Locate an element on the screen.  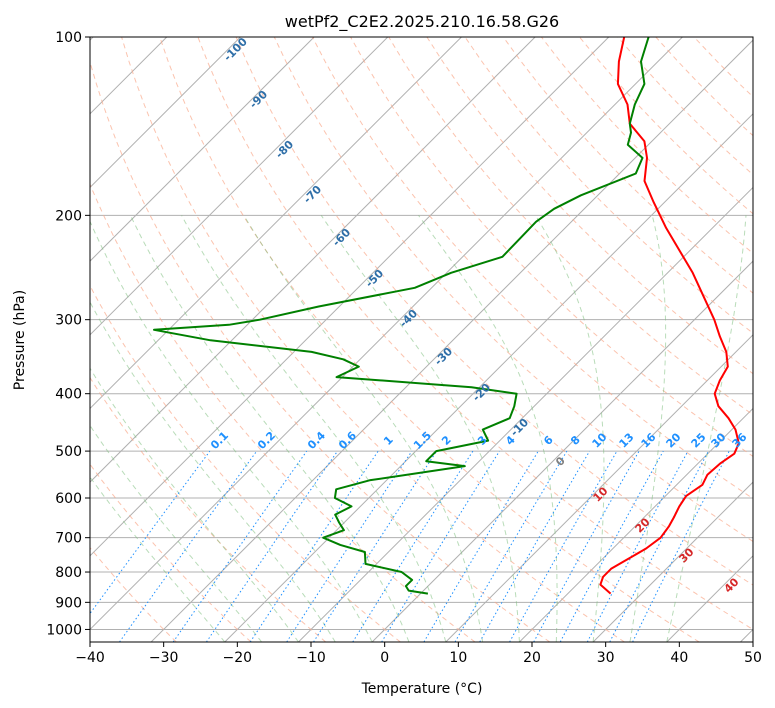
moist-adiabat-label: 30 is located at coordinates (687, 555).